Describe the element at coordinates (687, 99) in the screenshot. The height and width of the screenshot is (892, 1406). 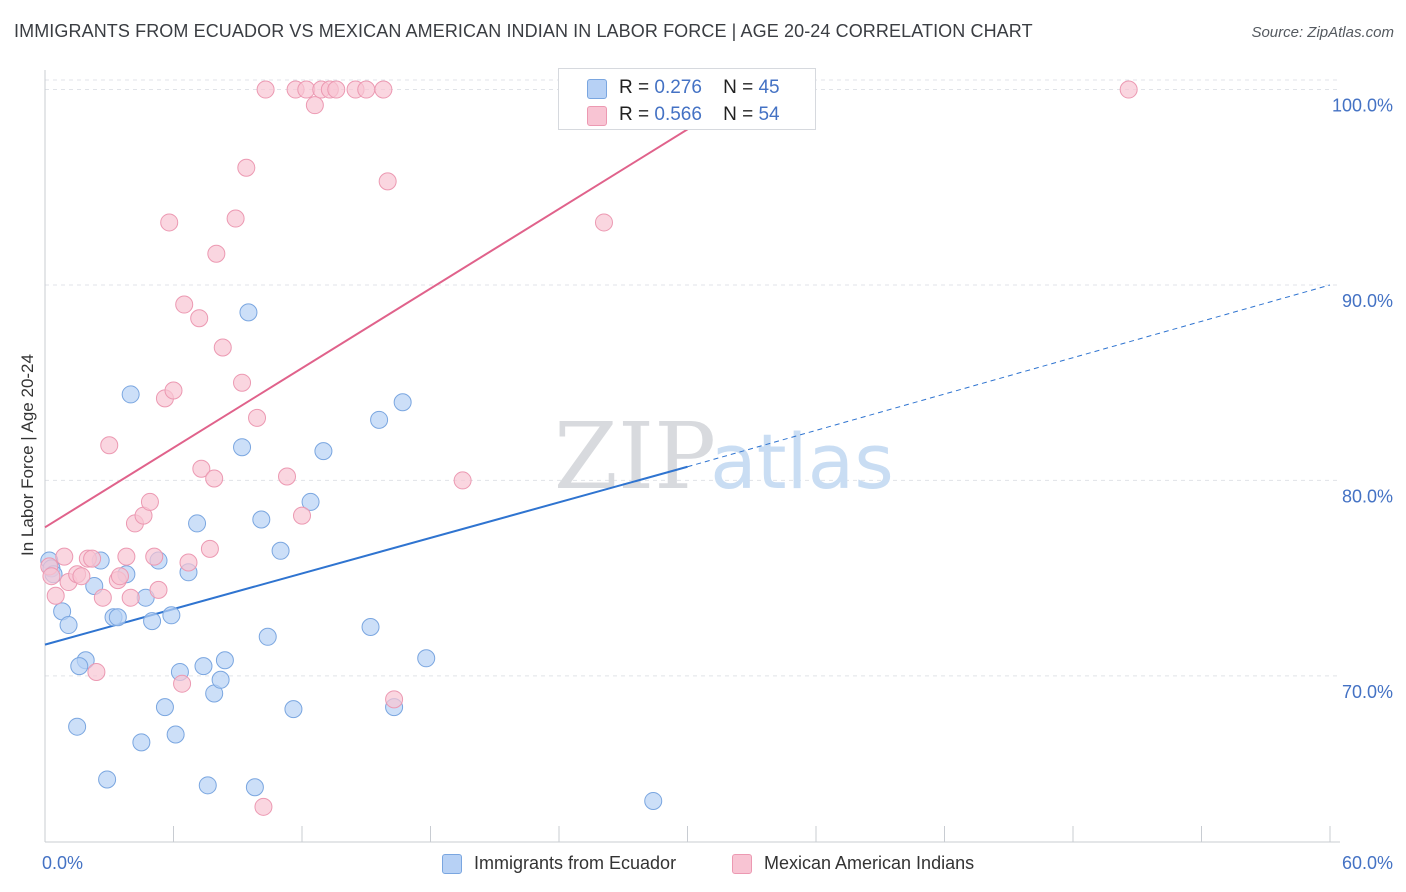
I see `correlation-legend: R = 0.276 N = 45 R = 0.566 N = 54` at that location.